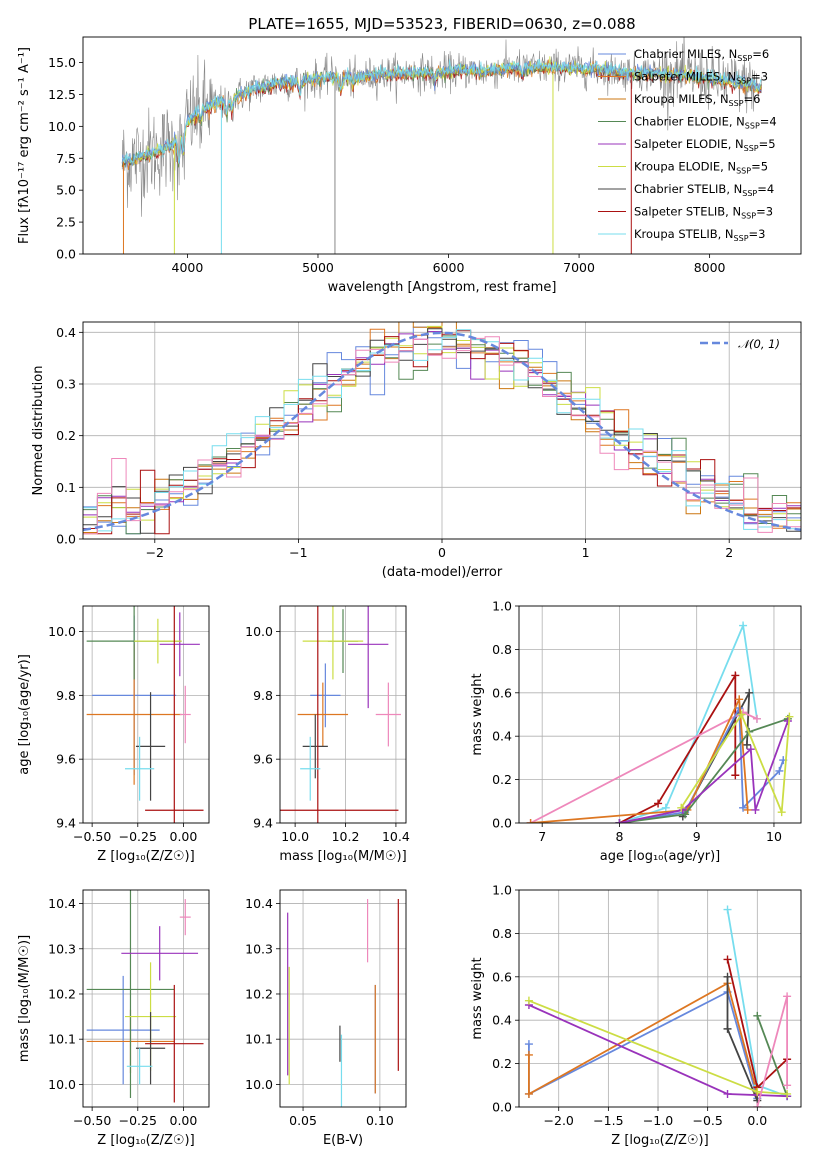 This screenshot has height=1174, width=819. I want to click on legend-entry: Salpeter STELIB, NSSP=3, so click(703, 213).